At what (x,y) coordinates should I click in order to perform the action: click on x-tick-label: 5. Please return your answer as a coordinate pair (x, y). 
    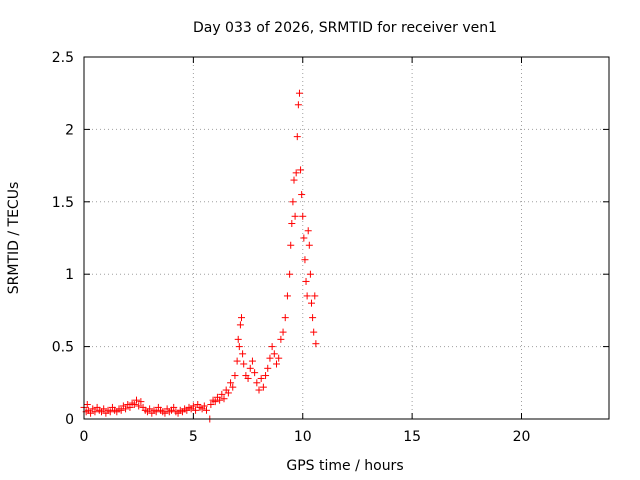
    Looking at the image, I should click on (193, 437).